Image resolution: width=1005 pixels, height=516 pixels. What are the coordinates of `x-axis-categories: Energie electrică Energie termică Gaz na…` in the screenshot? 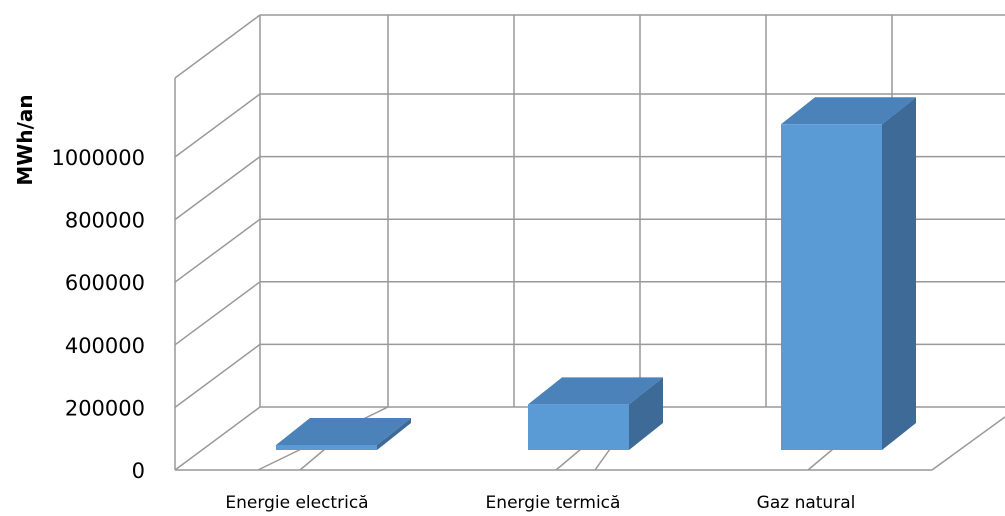 It's located at (540, 503).